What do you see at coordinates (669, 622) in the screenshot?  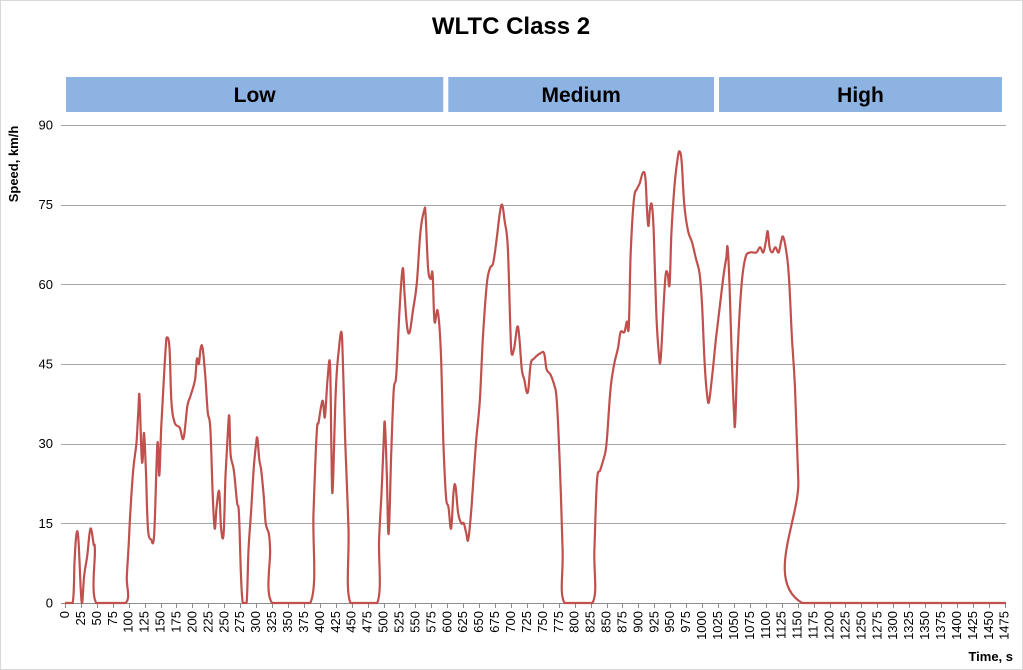 I see `x-tick-label: 950` at bounding box center [669, 622].